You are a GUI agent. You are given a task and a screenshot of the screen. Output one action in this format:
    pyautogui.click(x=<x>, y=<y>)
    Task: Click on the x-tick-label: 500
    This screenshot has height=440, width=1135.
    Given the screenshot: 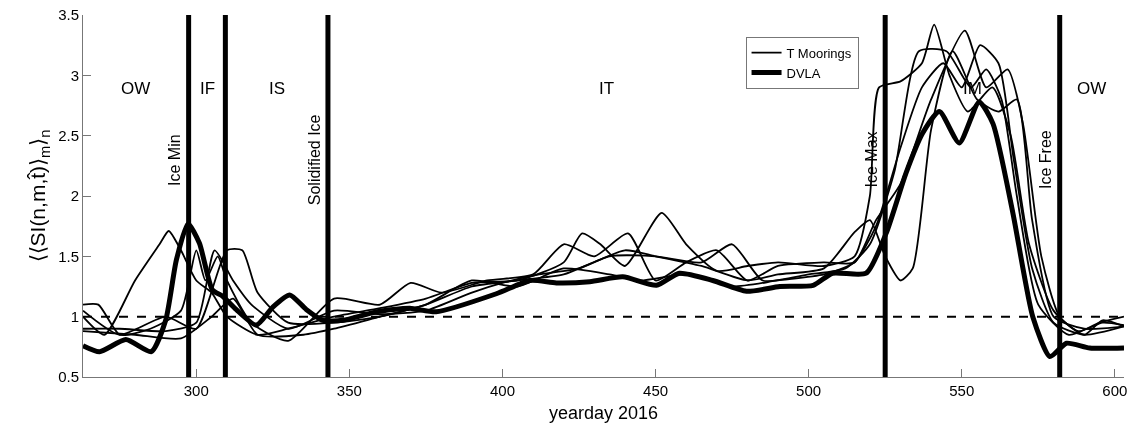 What is the action you would take?
    pyautogui.click(x=809, y=390)
    